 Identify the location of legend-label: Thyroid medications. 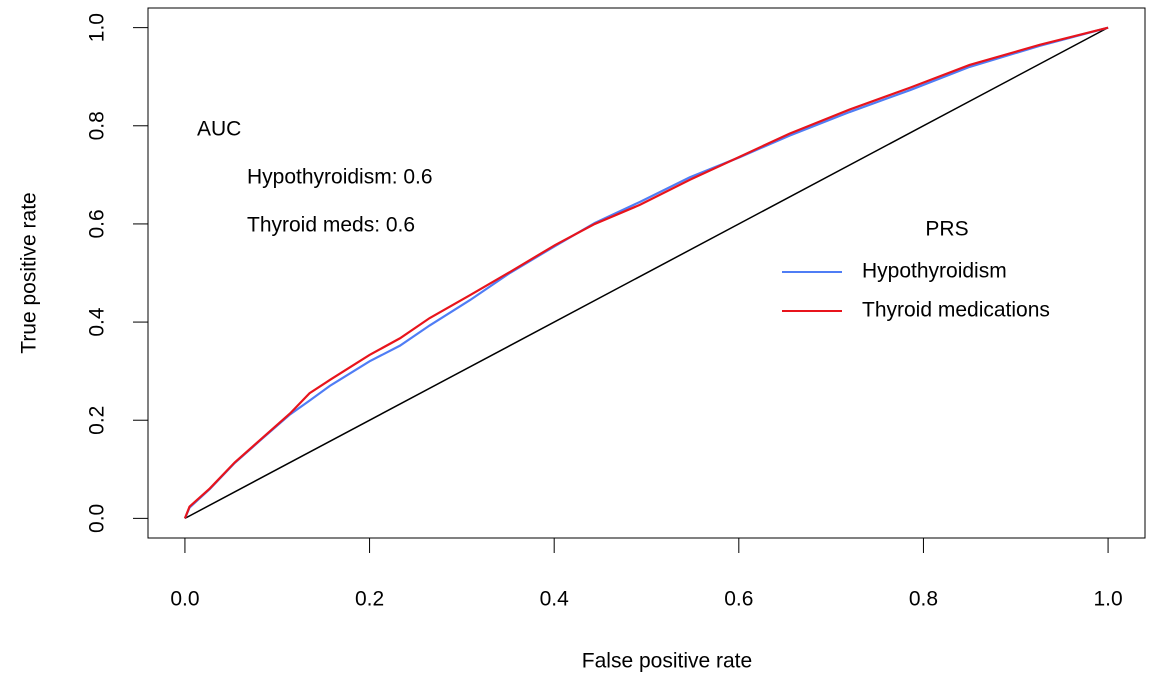
(956, 310).